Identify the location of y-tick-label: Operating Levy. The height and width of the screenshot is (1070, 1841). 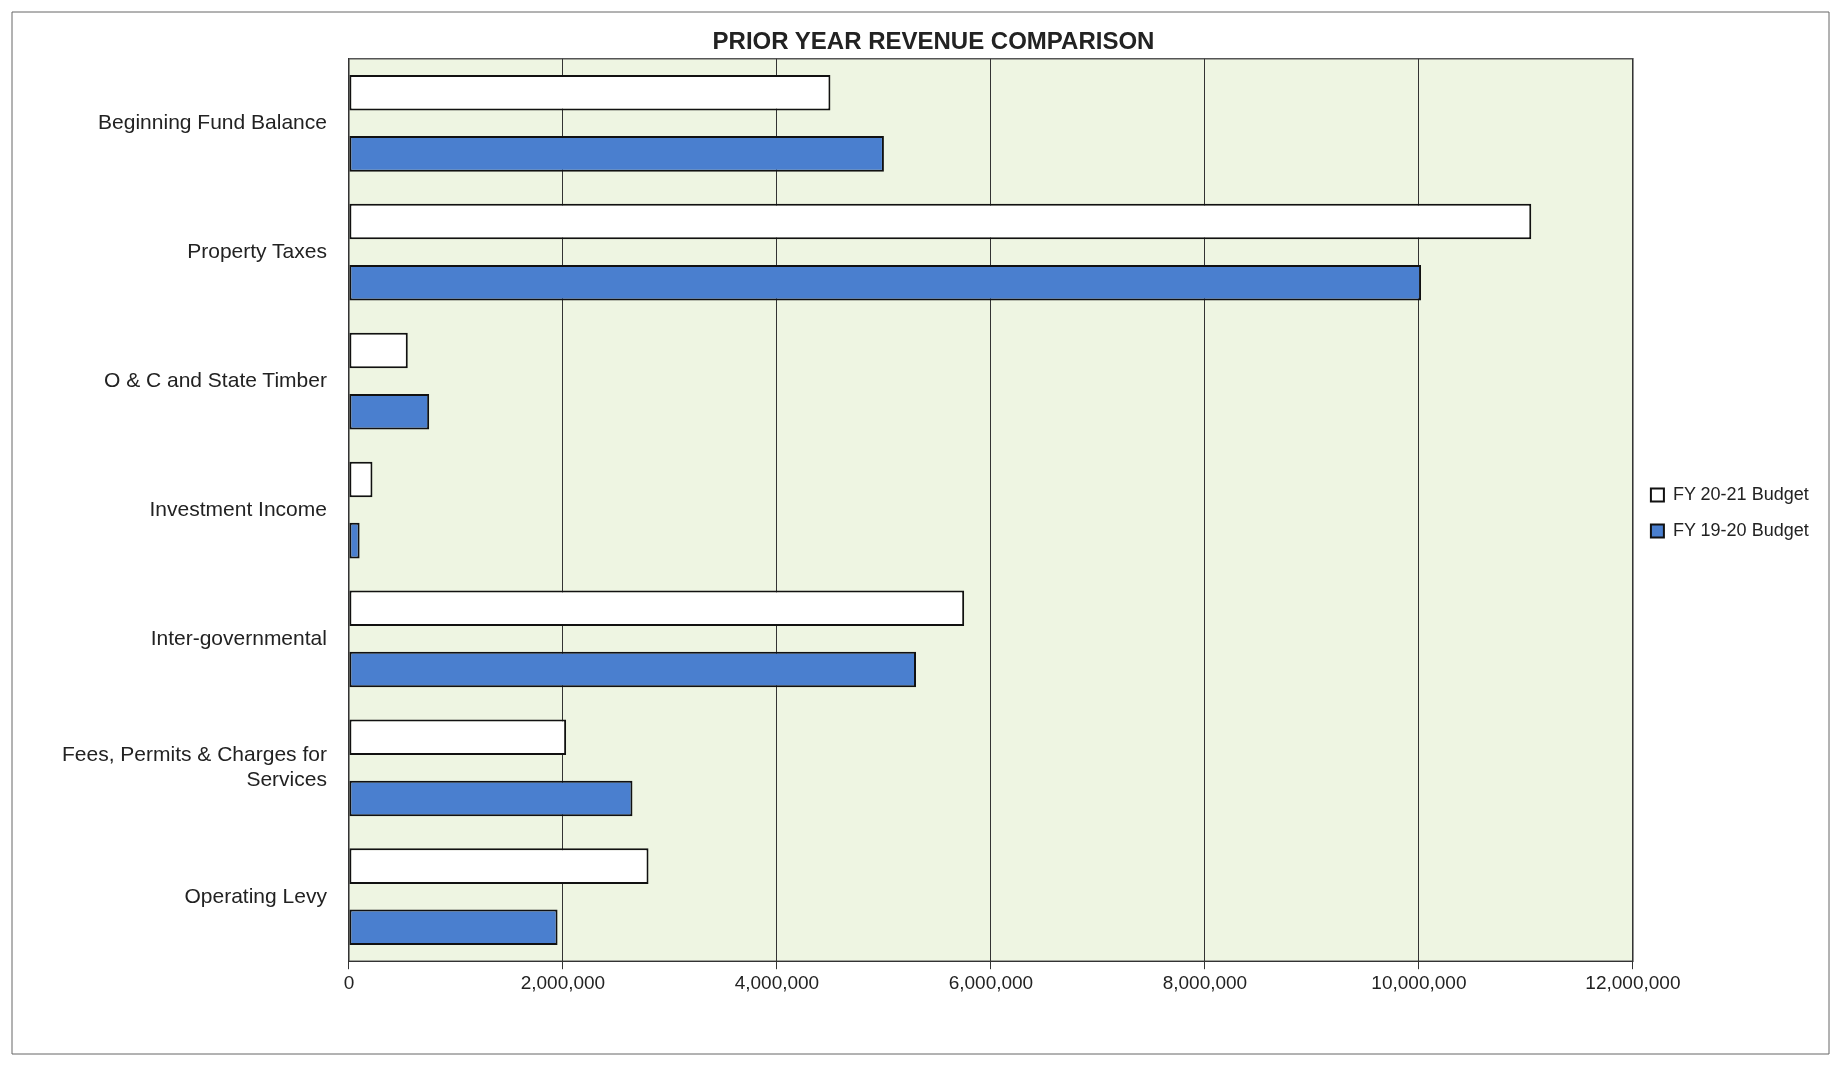
(256, 895).